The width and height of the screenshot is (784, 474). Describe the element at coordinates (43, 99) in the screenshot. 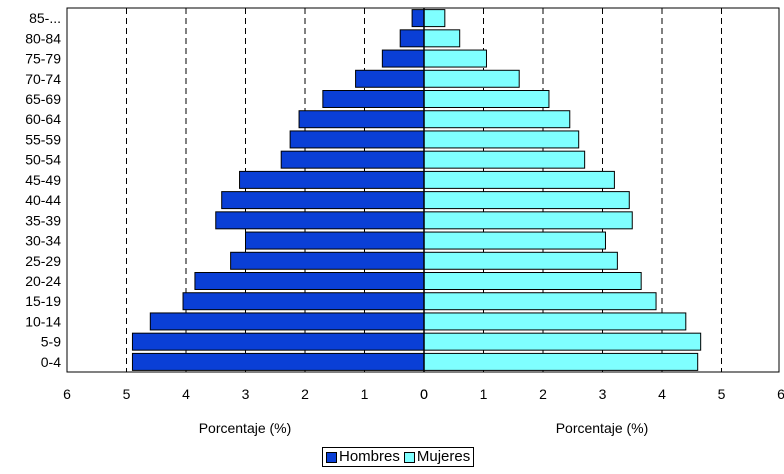

I see `y-tick-label: 65-69` at that location.